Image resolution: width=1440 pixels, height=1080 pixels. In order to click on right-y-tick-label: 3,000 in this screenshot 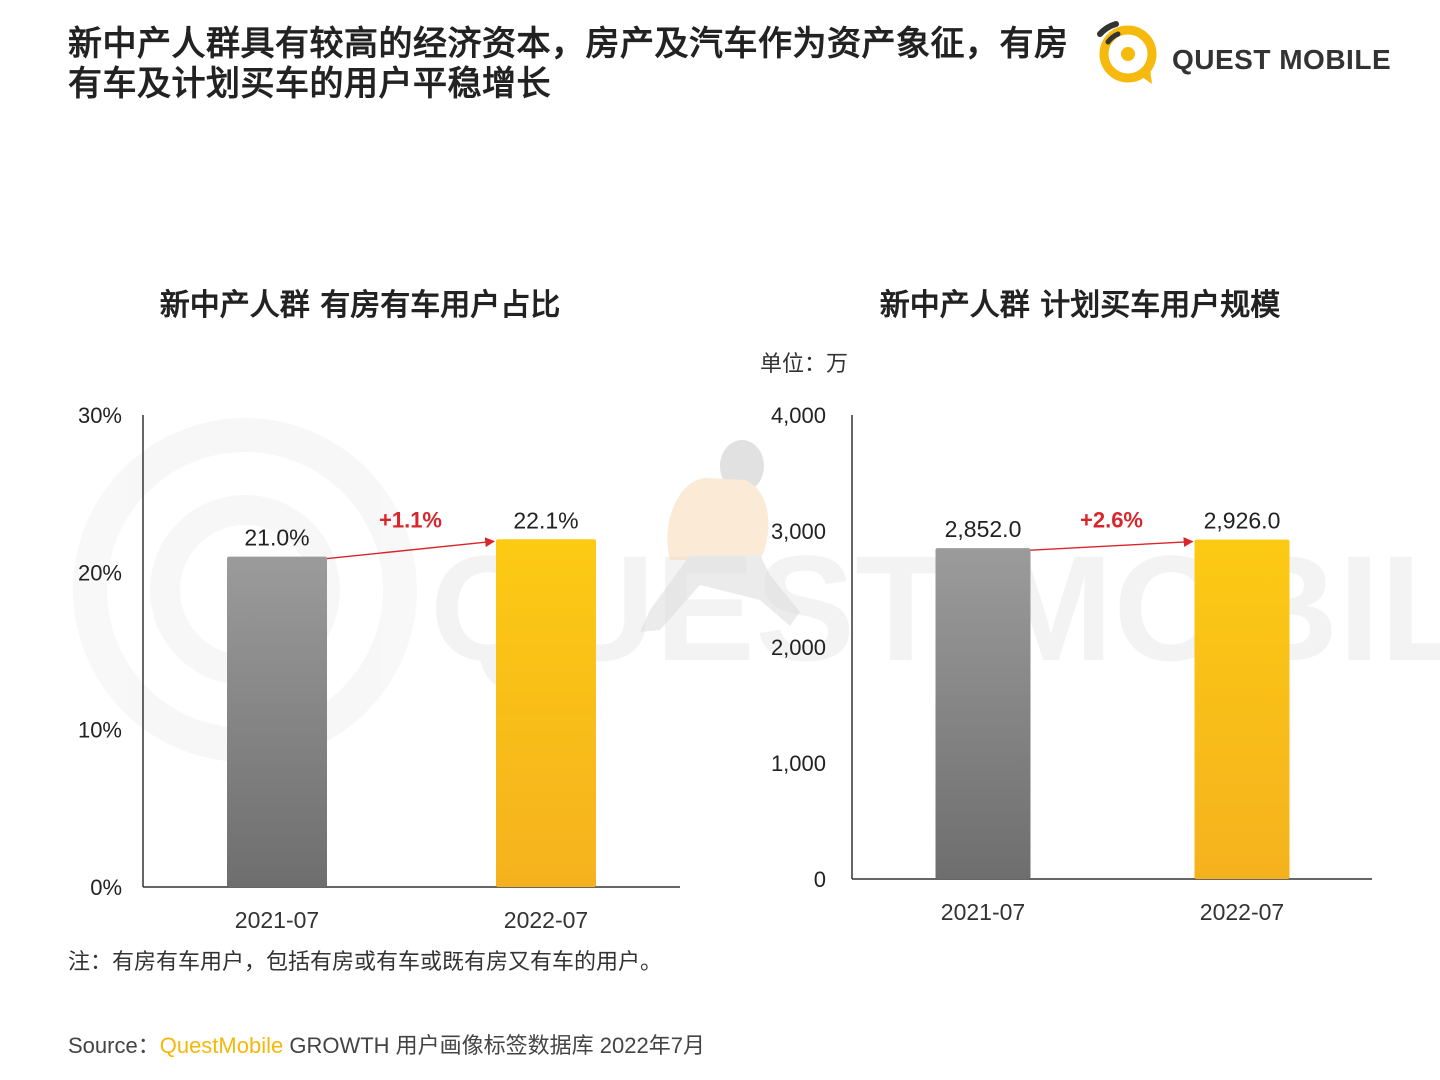, I will do `click(798, 531)`.